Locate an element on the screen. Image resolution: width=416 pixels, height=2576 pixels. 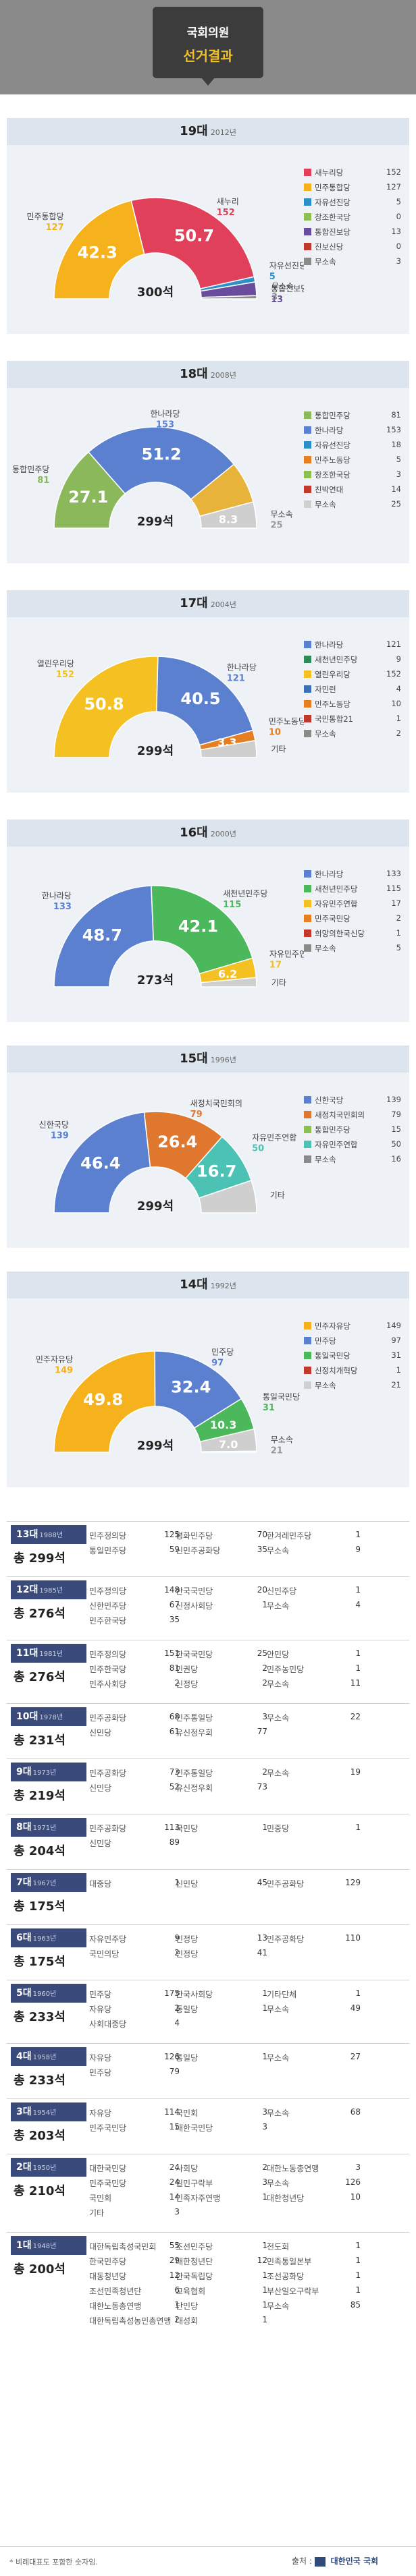
slice-percent-label: 46.4 is located at coordinates (100, 1162).